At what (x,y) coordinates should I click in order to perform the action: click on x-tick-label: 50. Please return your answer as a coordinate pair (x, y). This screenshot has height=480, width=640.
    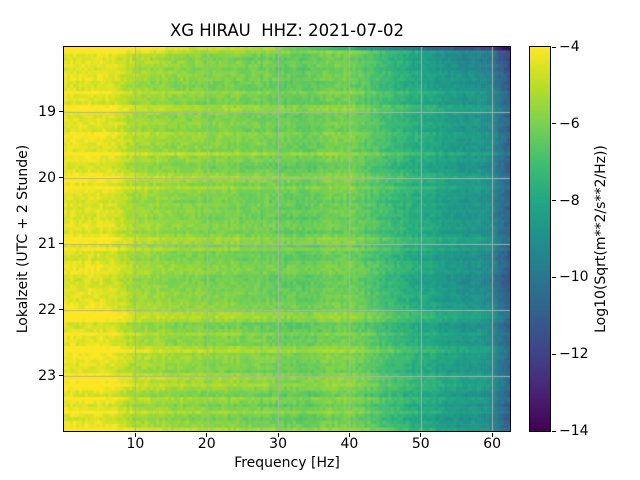
    Looking at the image, I should click on (420, 444).